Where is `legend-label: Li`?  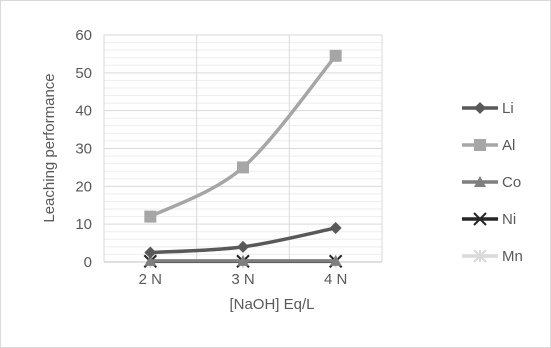 legend-label: Li is located at coordinates (508, 108).